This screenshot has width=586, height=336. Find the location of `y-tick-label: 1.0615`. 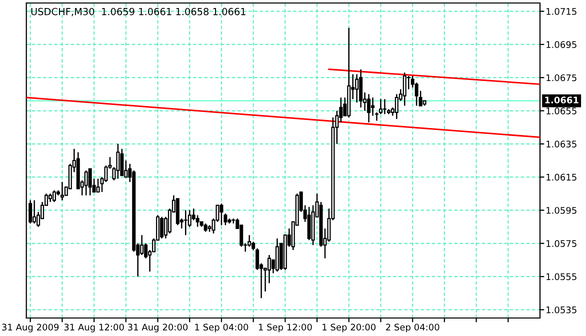

y-tick-label: 1.0615 is located at coordinates (561, 177).